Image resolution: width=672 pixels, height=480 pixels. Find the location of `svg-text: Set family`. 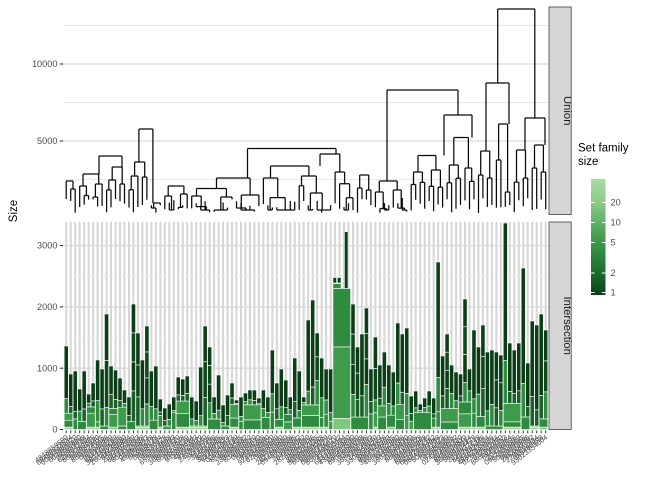

svg-text: Set family is located at coordinates (603, 149).